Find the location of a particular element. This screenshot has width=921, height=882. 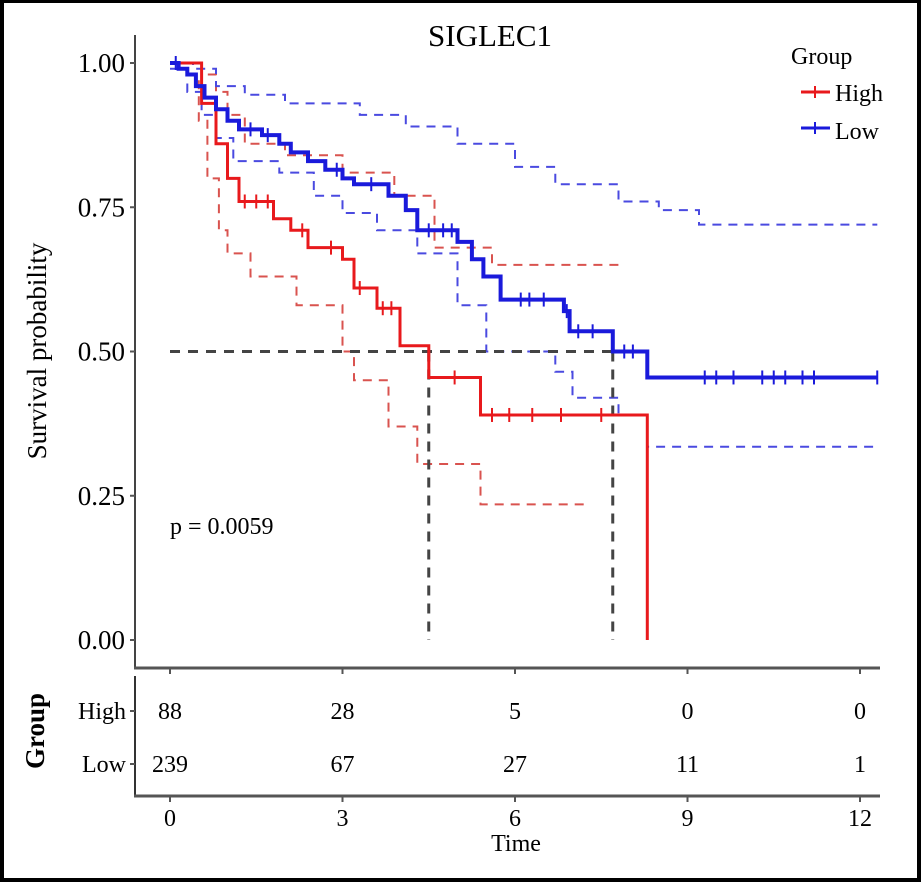

ci-line-low-upper is located at coordinates (524, 144).